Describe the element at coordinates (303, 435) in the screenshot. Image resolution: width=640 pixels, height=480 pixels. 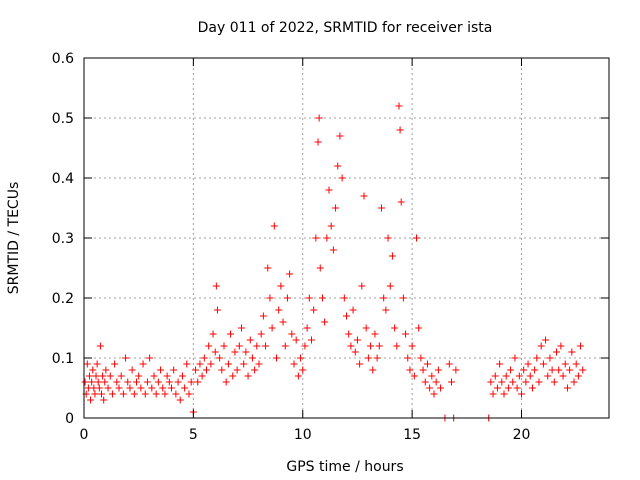
I see `x-tick-label: 10` at that location.